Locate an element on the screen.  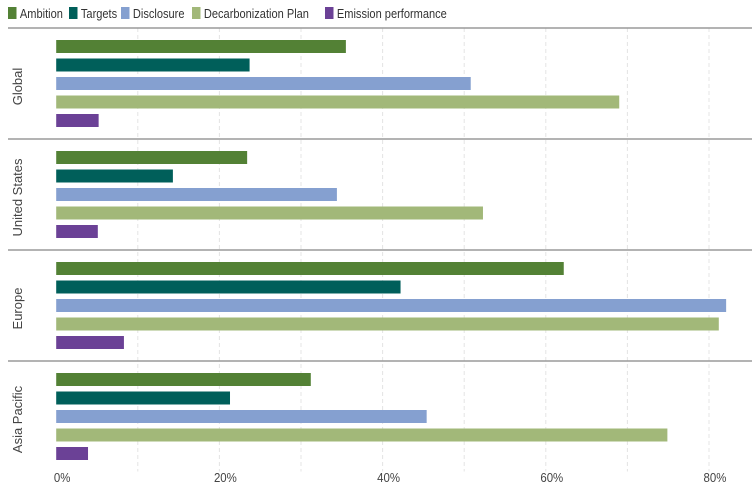
category-label: Asia Pacific is located at coordinates (17, 419).